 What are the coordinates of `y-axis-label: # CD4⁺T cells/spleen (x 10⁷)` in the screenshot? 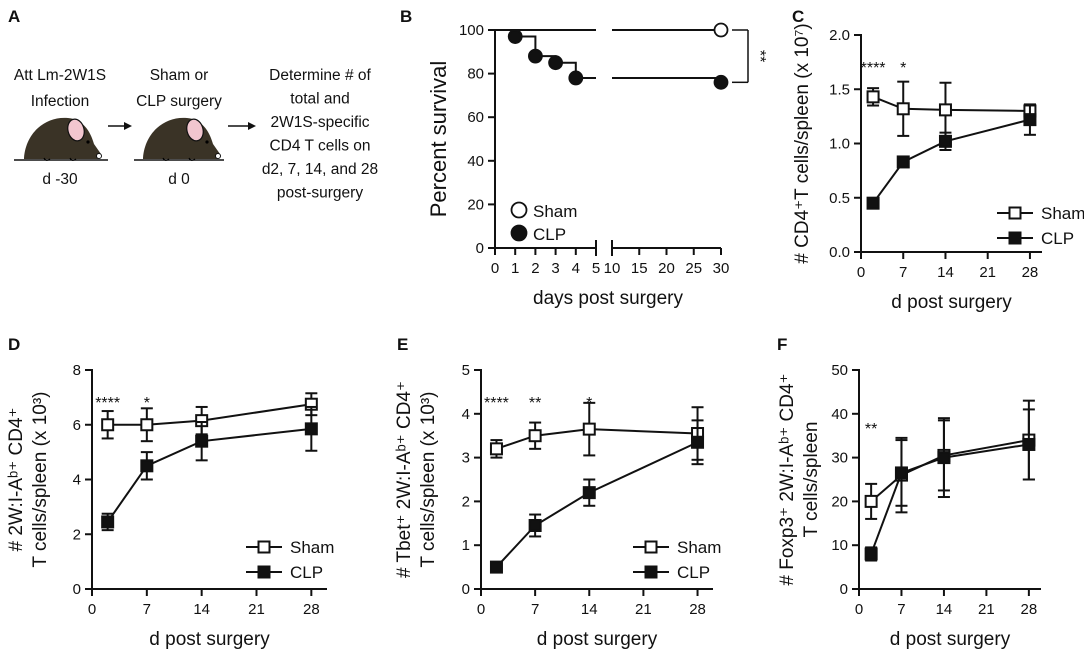 It's located at (802, 143).